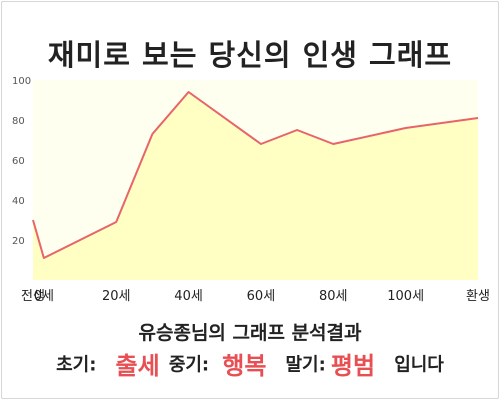  I want to click on summary-heading: 유승종님의 그래프 분석결과, so click(250, 333).